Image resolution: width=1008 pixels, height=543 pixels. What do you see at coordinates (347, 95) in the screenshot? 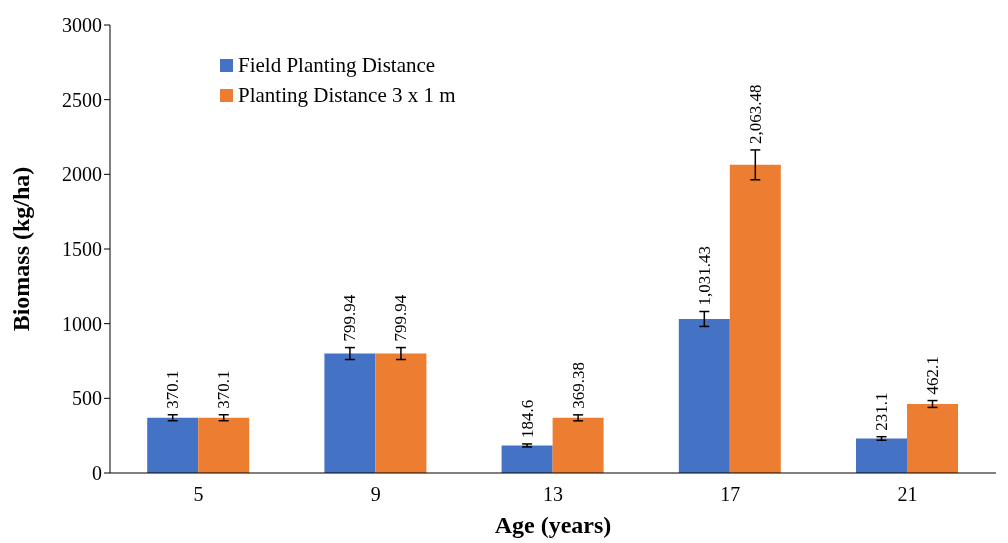
I see `legend-label: Planting Distance 3 x 1 m` at bounding box center [347, 95].